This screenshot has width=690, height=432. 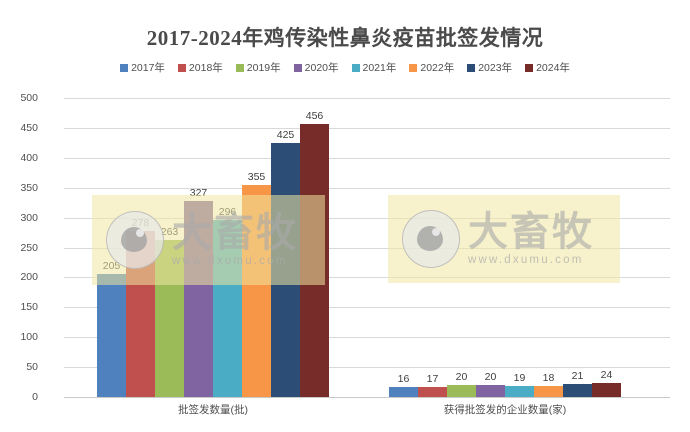 I want to click on bar-2019年-获得批签发的企业数量(家): 20, so click(x=461, y=384).